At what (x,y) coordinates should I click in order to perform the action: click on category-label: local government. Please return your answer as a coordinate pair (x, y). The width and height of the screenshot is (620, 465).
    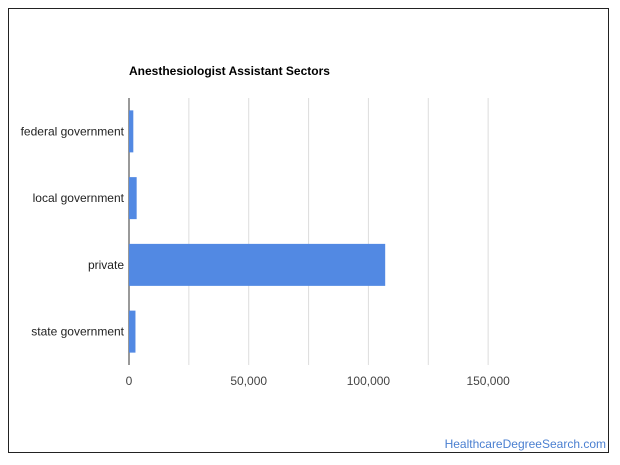
    Looking at the image, I should click on (79, 198).